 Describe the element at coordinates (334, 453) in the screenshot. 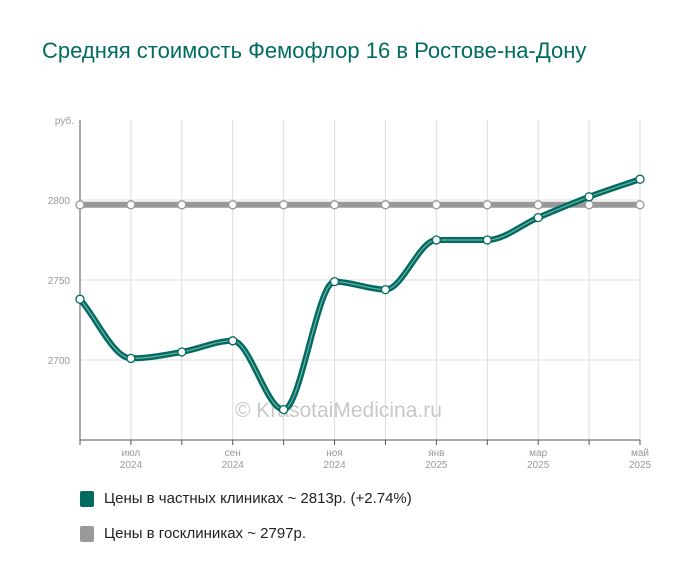

I see `x-tick-label: ноя` at that location.